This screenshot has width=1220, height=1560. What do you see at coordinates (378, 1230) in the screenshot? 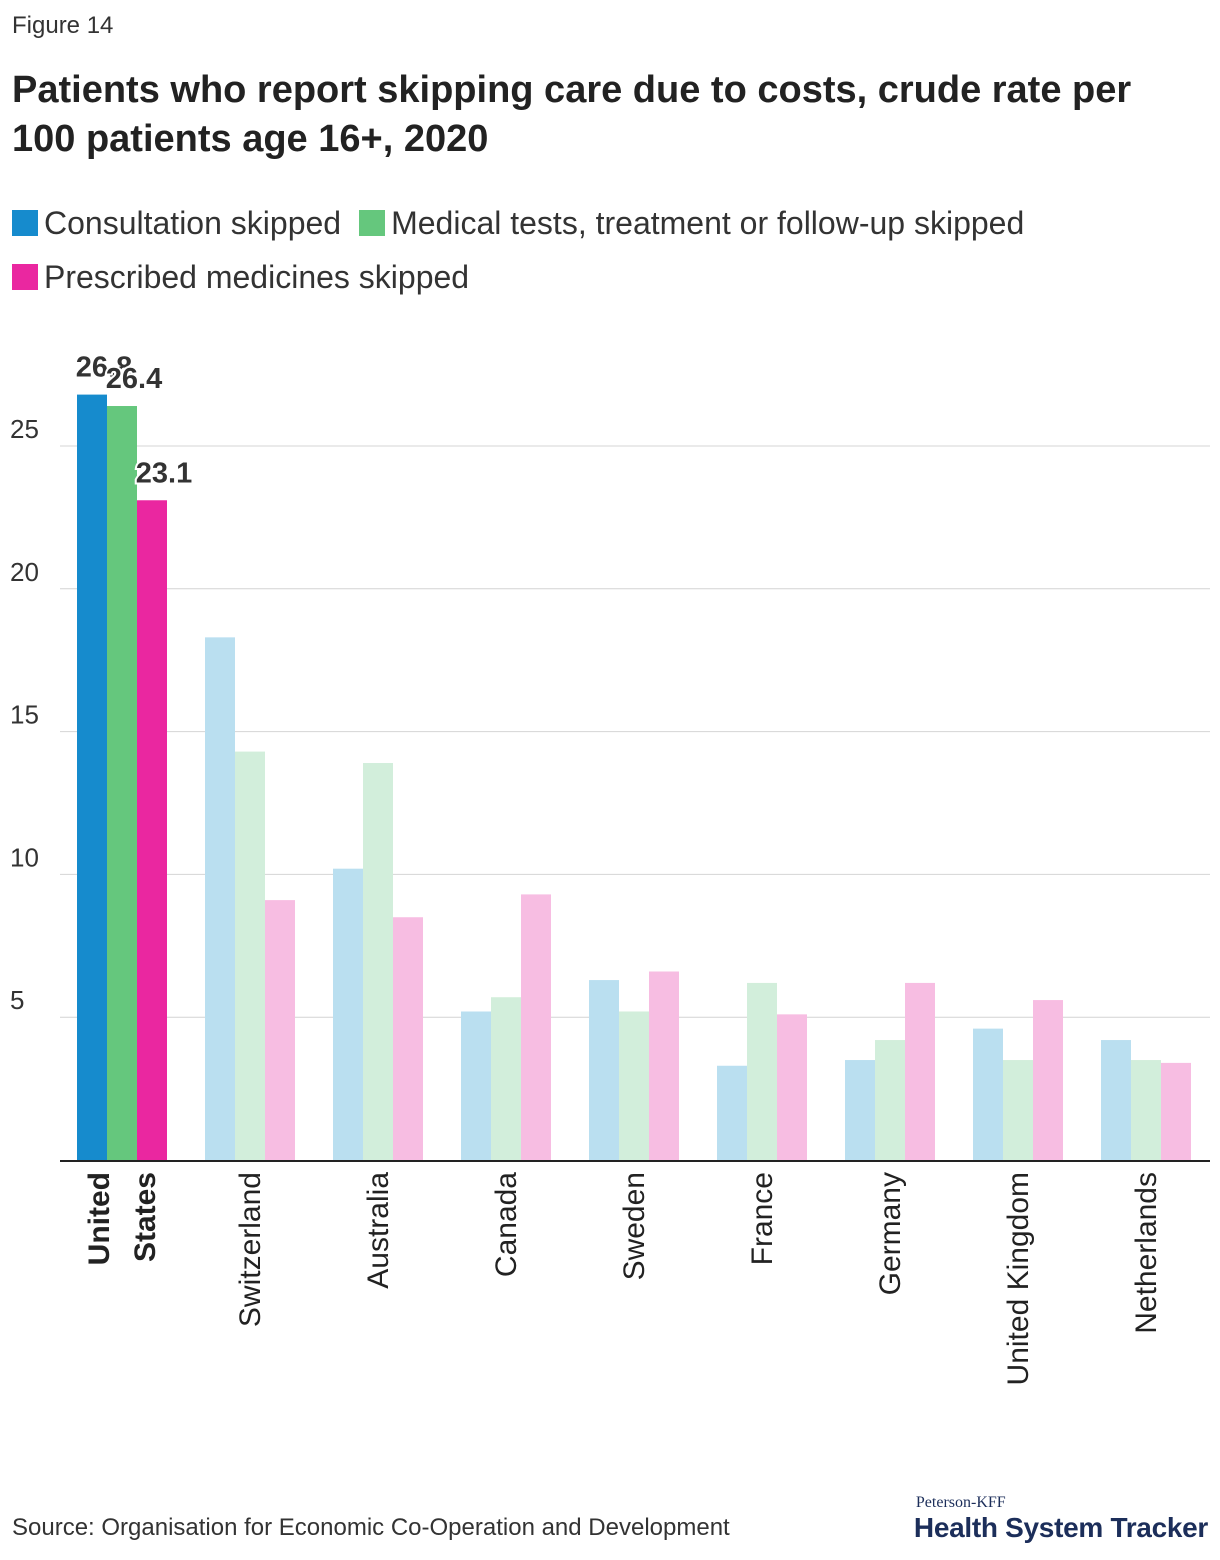
I see `x-category-label: Australia` at bounding box center [378, 1230].